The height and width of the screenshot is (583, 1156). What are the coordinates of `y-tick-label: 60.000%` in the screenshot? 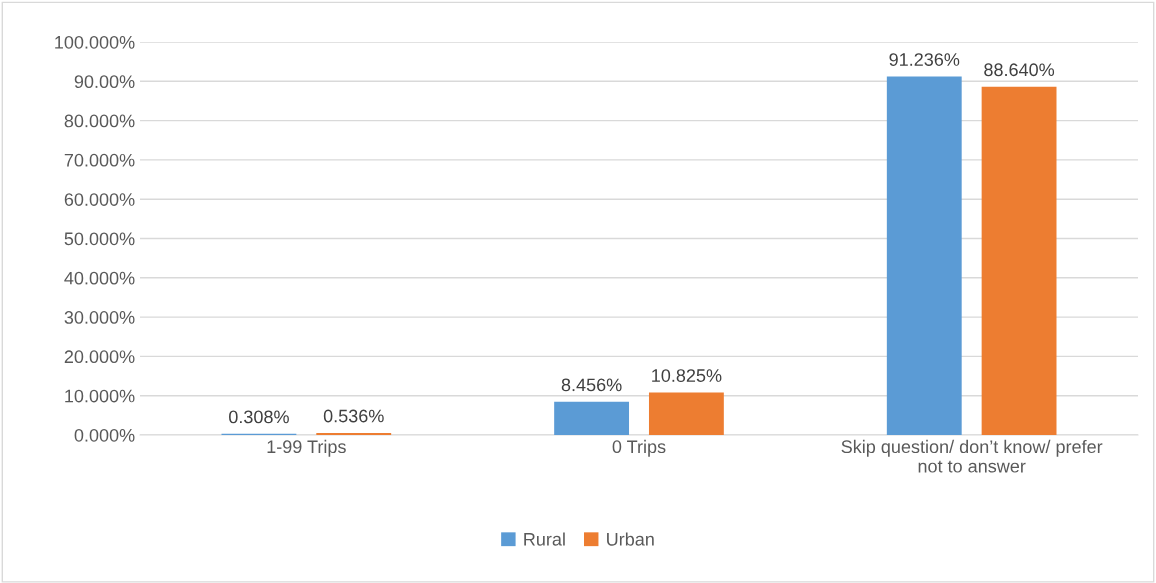 It's located at (99, 199).